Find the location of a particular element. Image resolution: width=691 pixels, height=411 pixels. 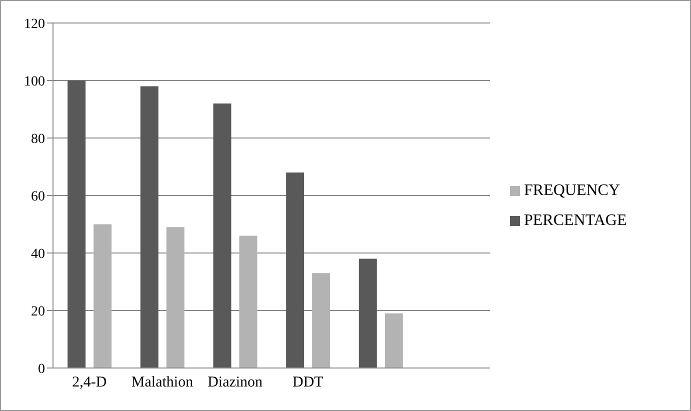

x-tick-label: Diazinon is located at coordinates (236, 382).